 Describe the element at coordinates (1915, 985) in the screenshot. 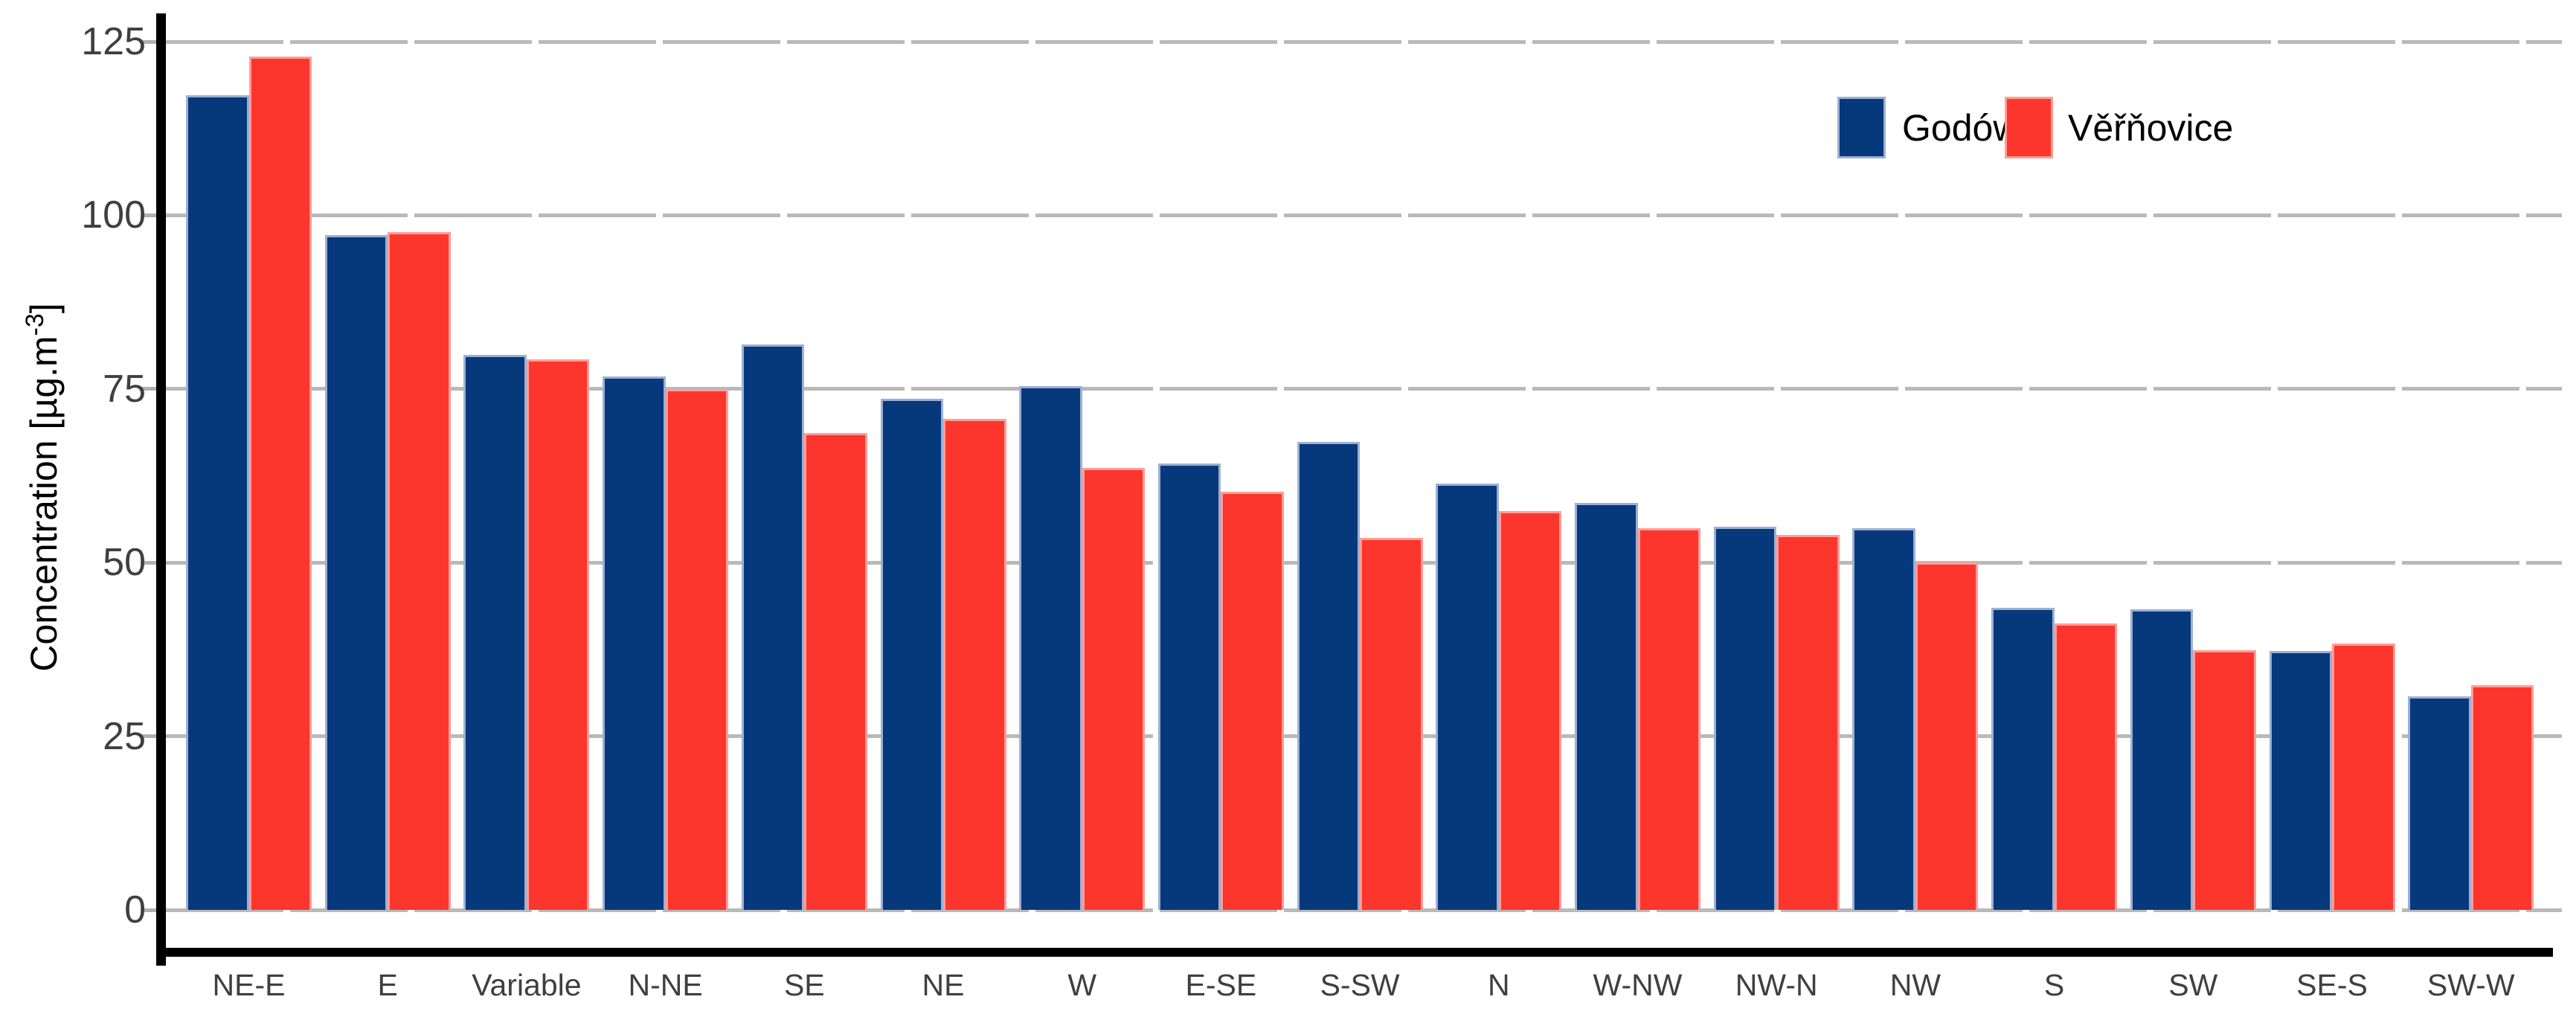

I see `x-tick-label-NW: NW` at that location.